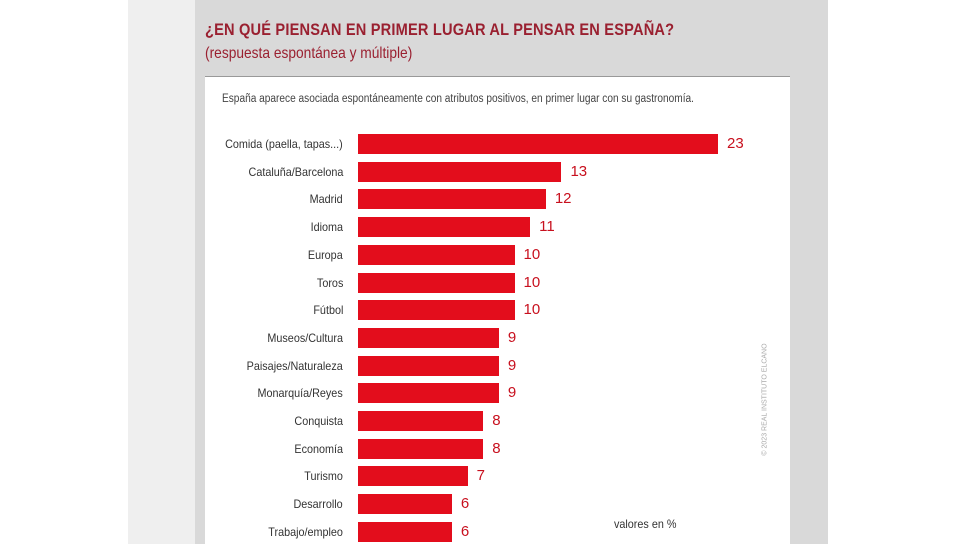 The width and height of the screenshot is (967, 545). I want to click on value-label: 7, so click(480, 476).